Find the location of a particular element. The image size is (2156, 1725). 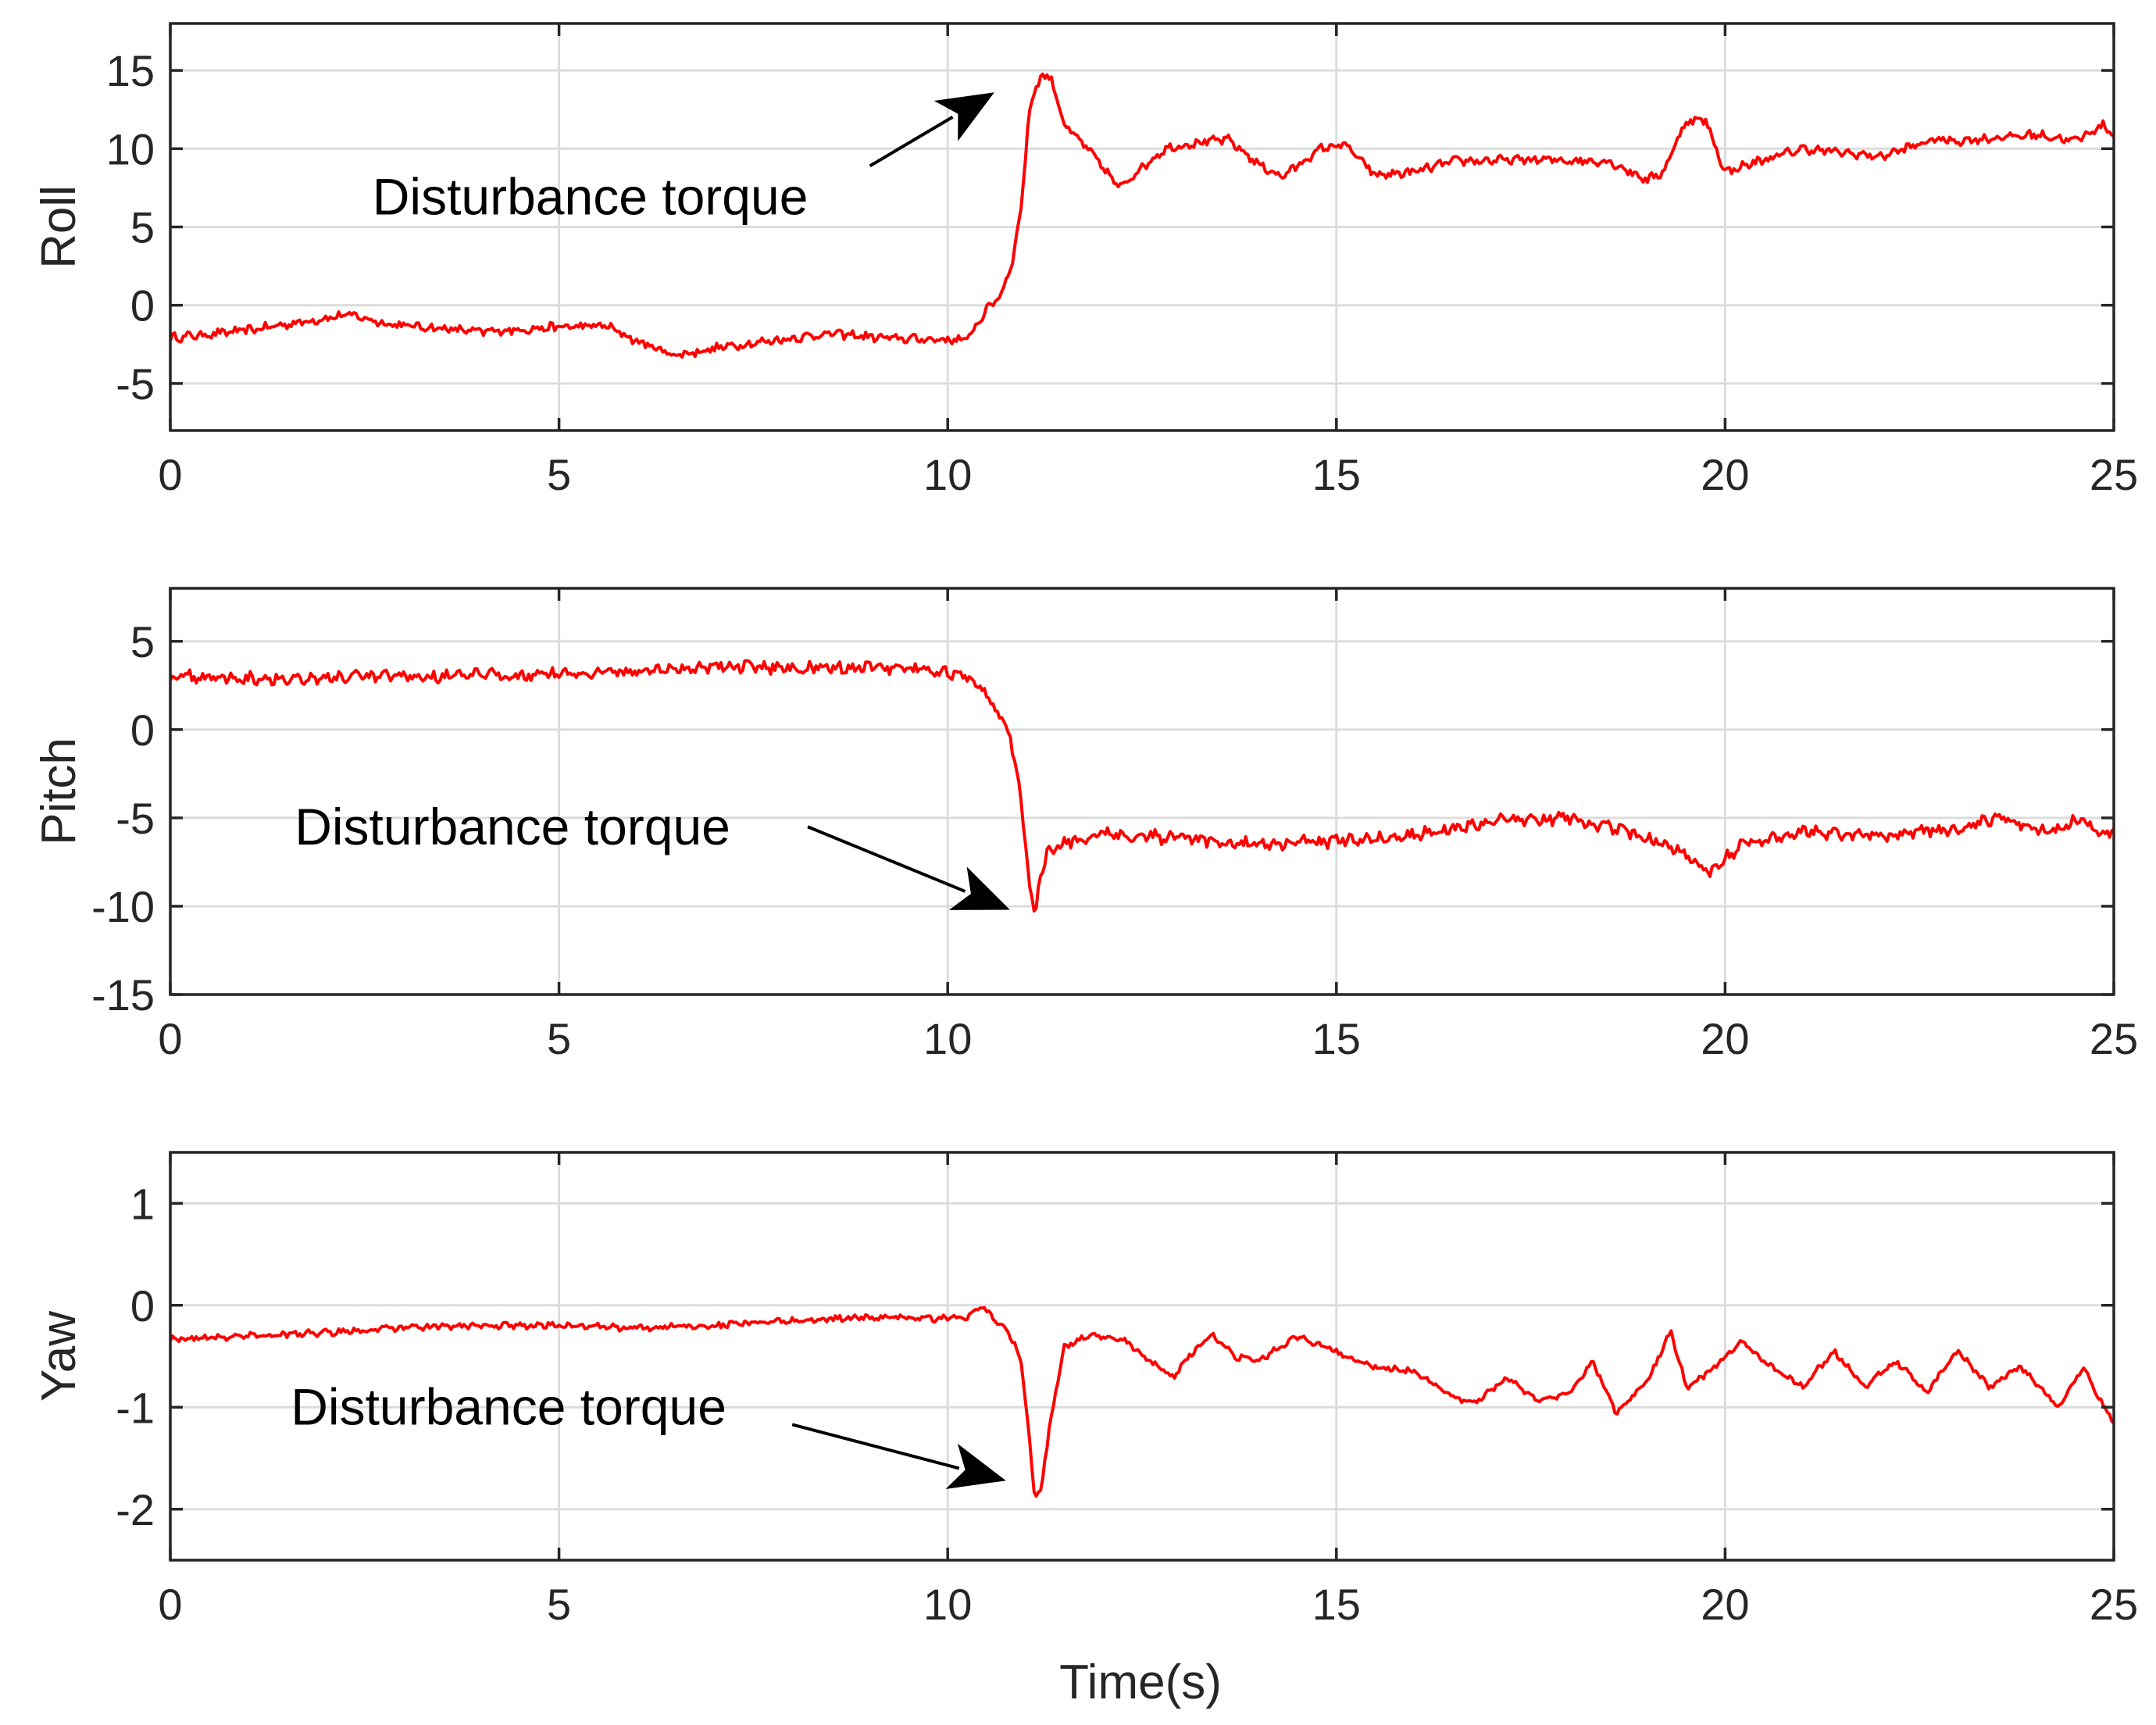

pitch-axis-label: Pitch is located at coordinates (59, 791).